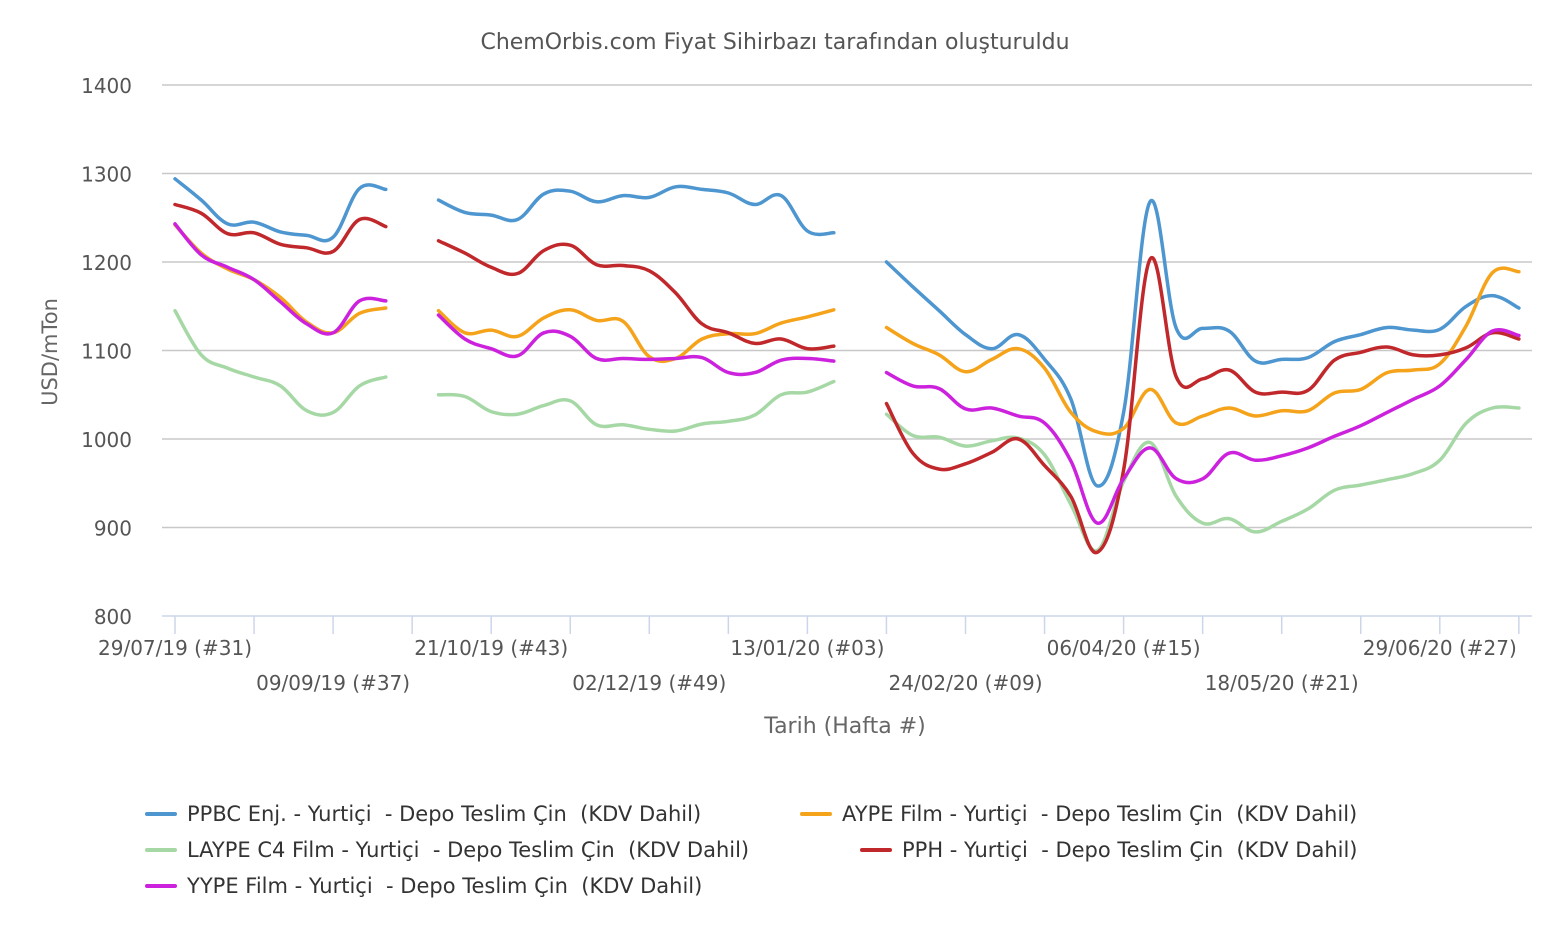  I want to click on x-tick-label: 02/12/19 (#49), so click(649, 683).